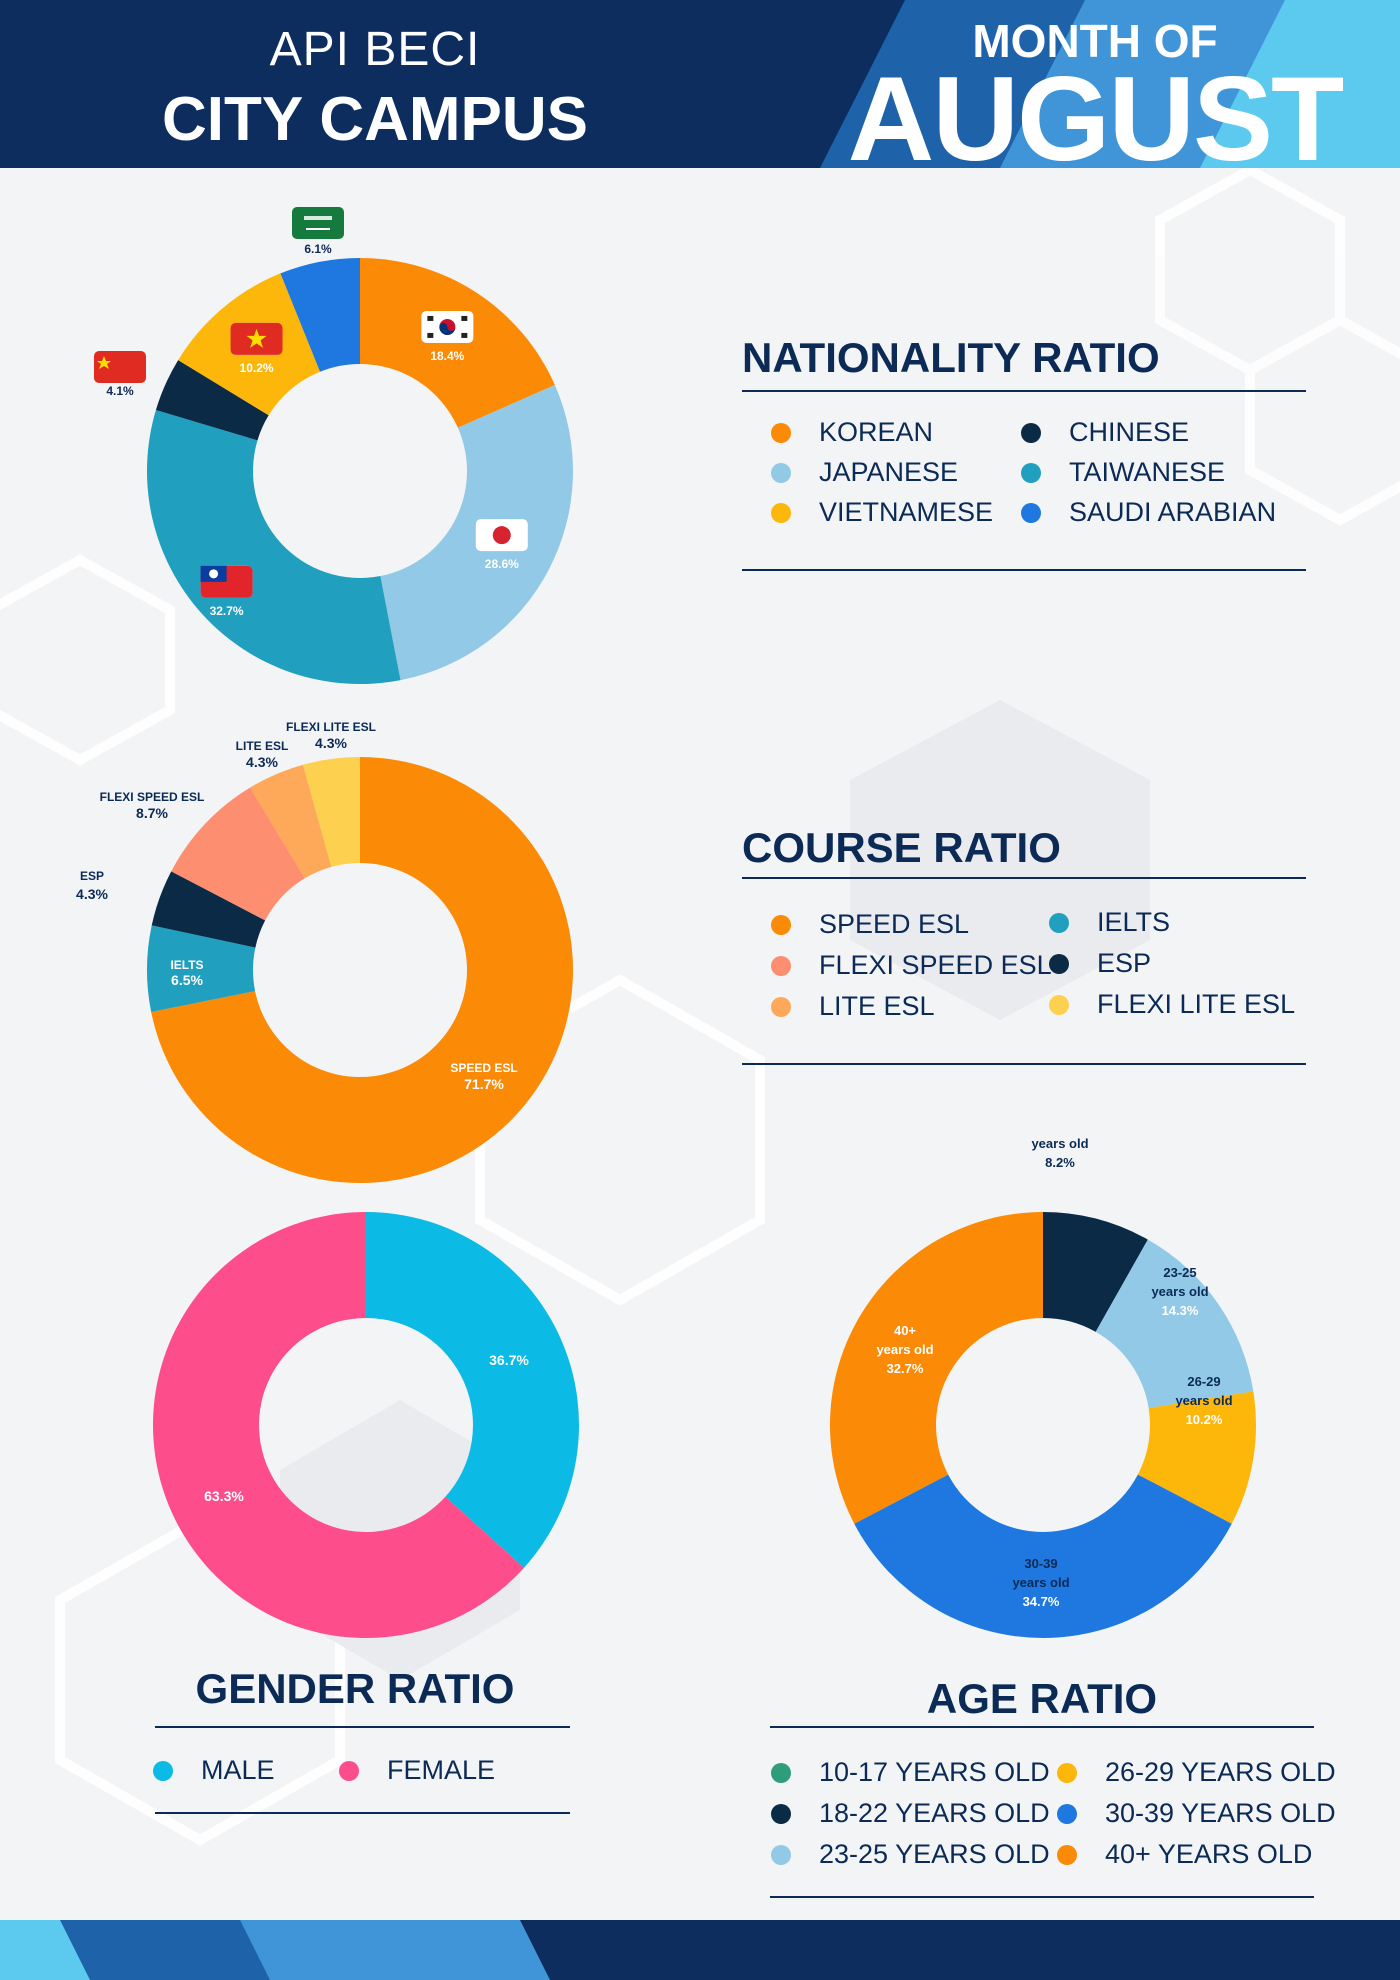 The width and height of the screenshot is (1400, 1980). What do you see at coordinates (338, 1425) in the screenshot?
I see `gender-slice-female` at bounding box center [338, 1425].